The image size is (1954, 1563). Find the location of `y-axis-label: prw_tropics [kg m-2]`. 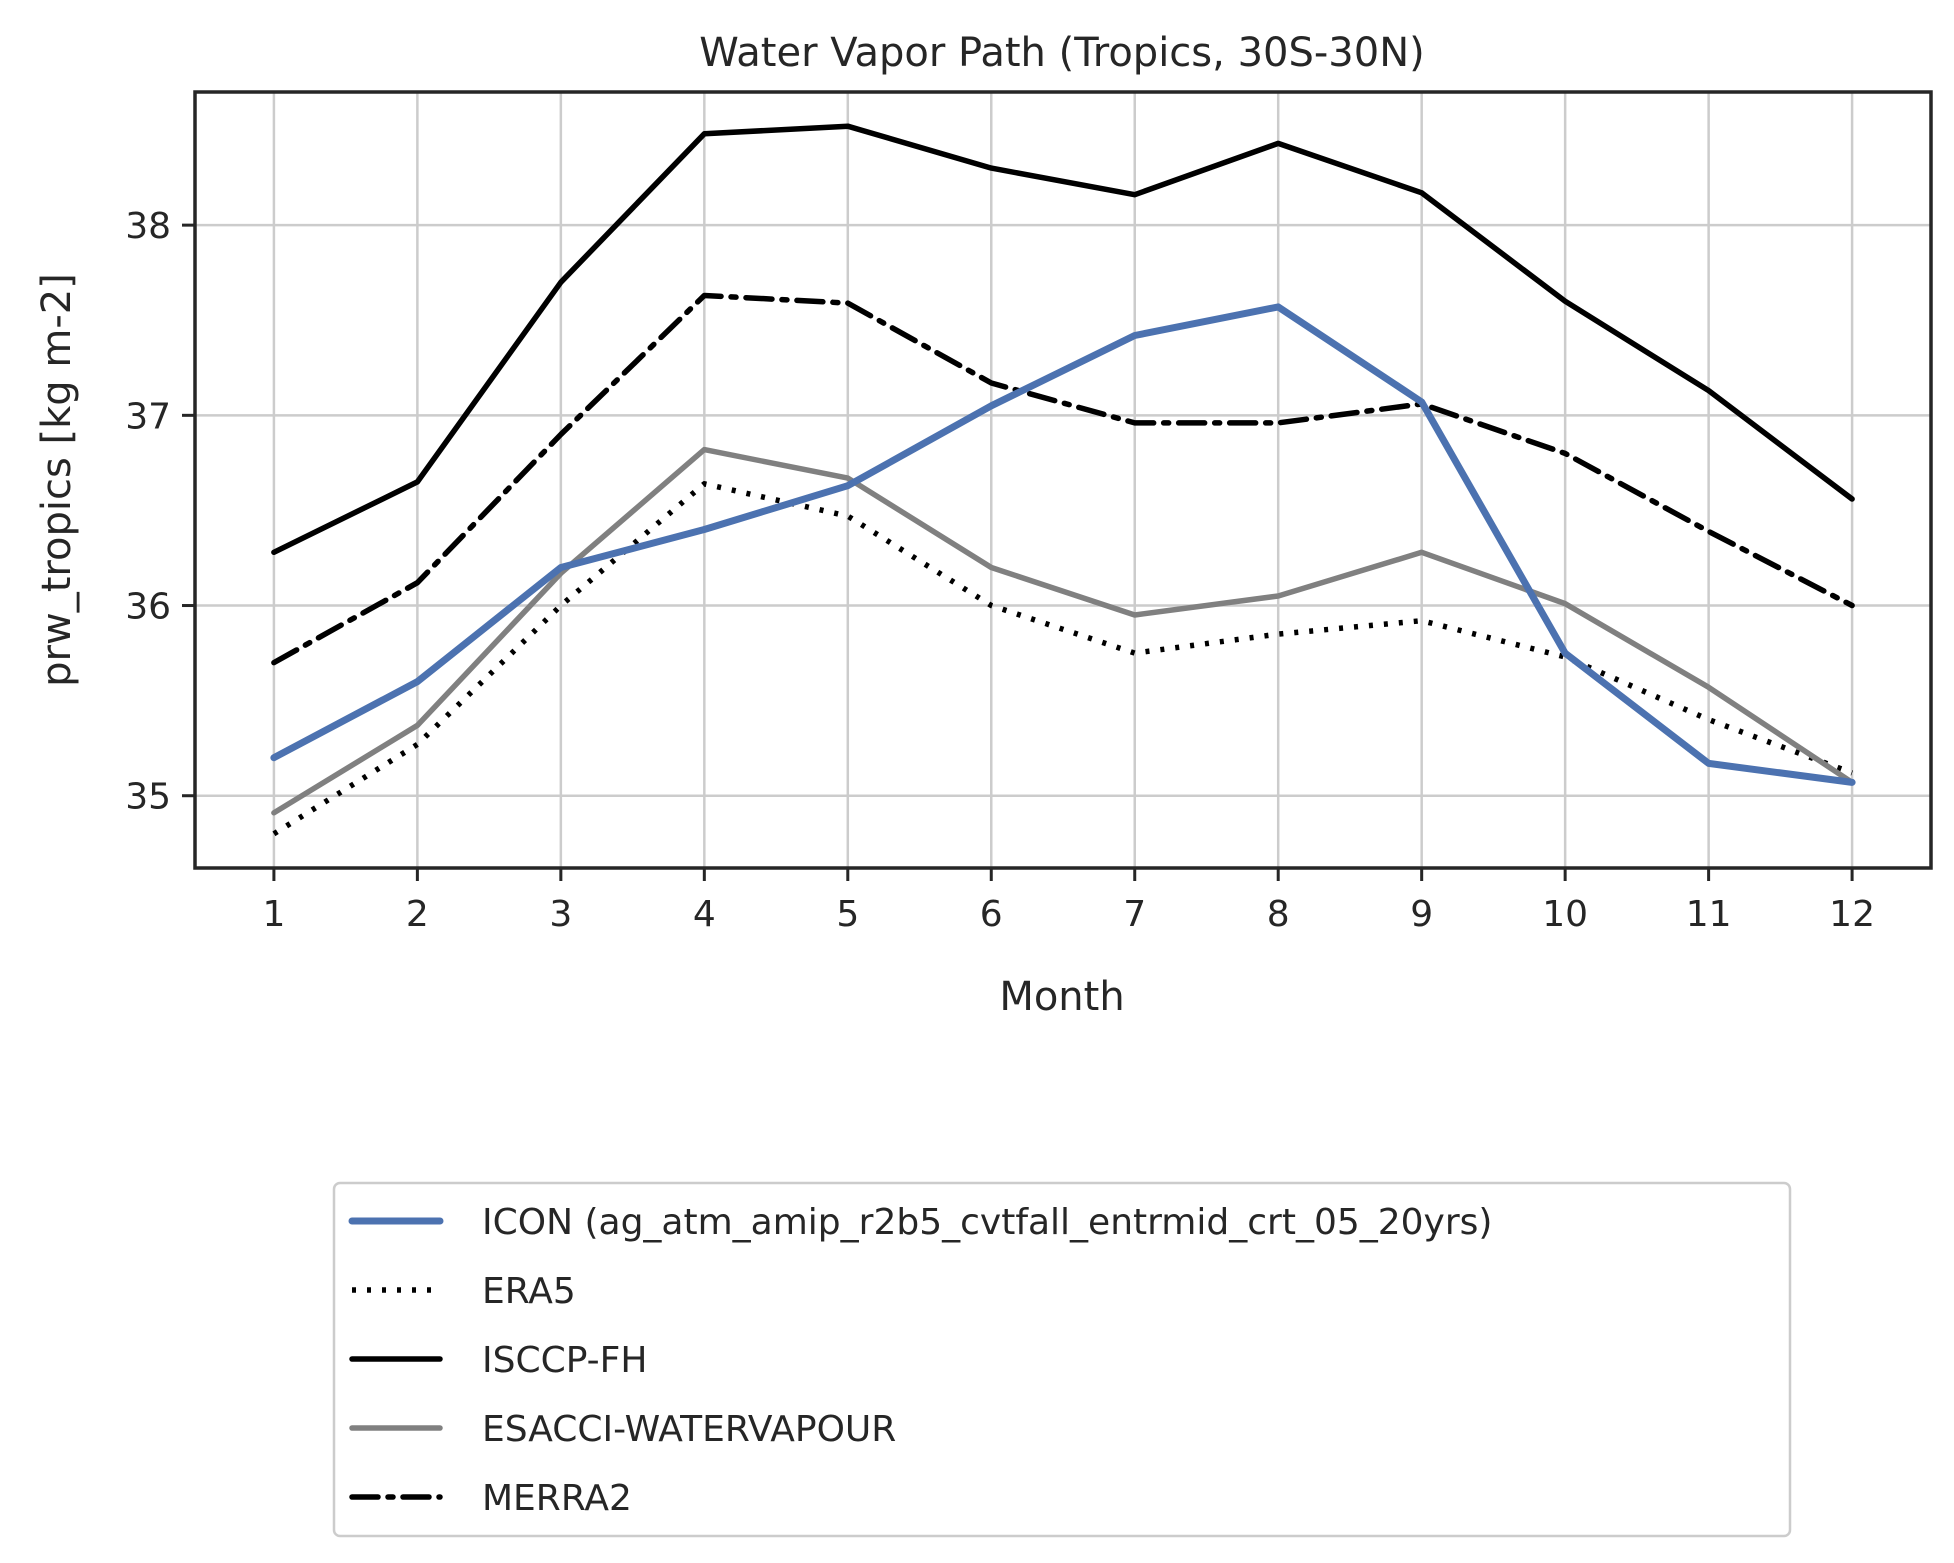

y-axis-label: prw_tropics [kg m-2] is located at coordinates (57, 480).